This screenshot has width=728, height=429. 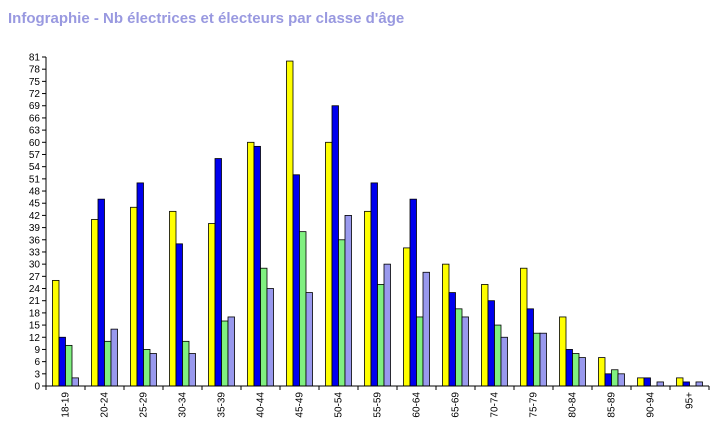 I want to click on x-tick-label: 20-24, so click(x=105, y=405).